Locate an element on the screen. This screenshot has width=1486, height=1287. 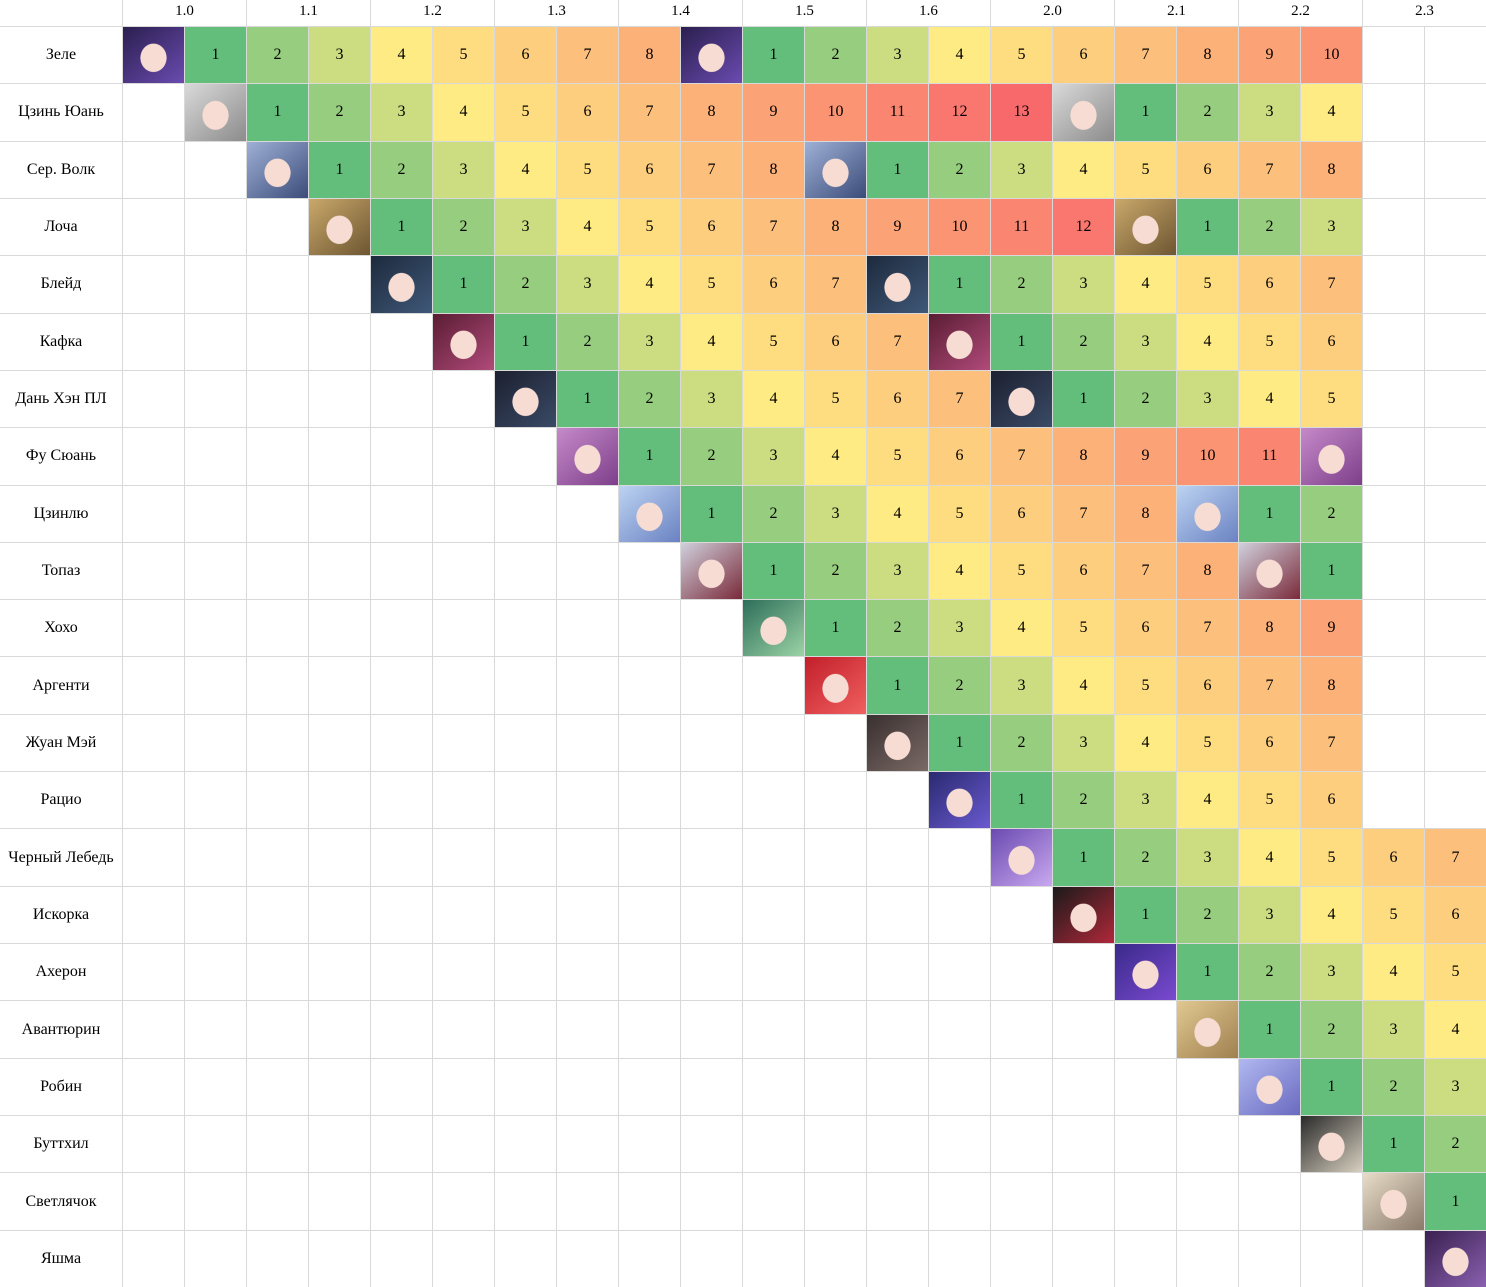
value-cell: 11 is located at coordinates (1269, 456).